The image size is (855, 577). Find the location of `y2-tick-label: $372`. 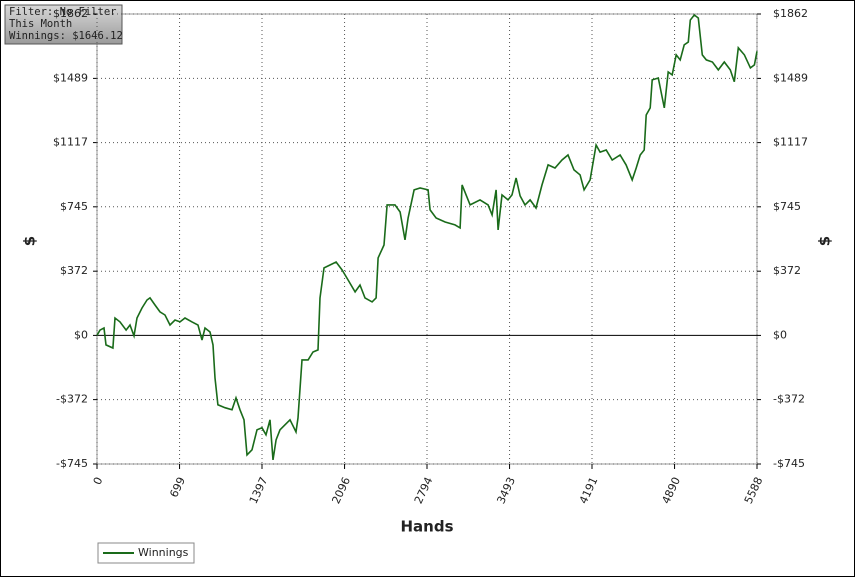

y2-tick-label: $372 is located at coordinates (787, 270).